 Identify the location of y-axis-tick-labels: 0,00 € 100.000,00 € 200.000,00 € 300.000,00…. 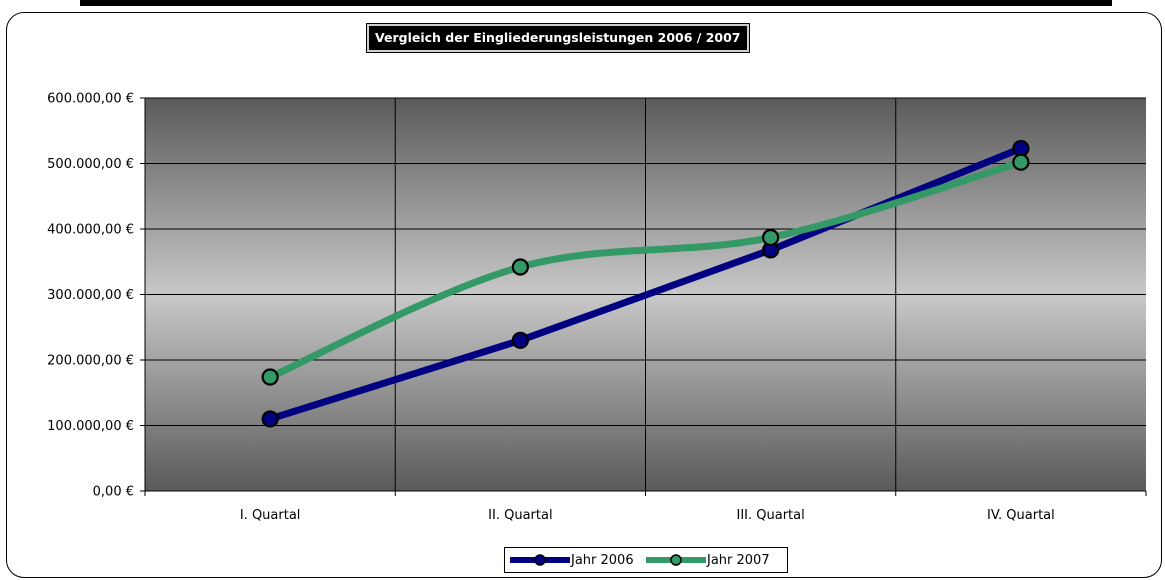
(90, 296).